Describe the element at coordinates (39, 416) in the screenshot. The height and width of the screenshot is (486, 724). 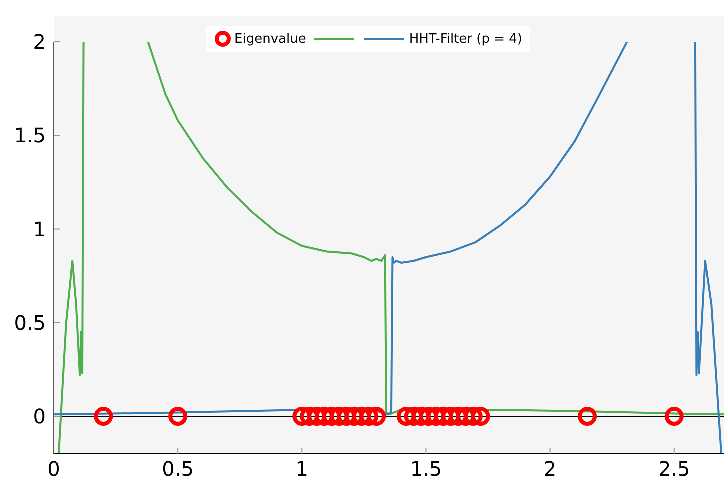
I see `y-tick-label: 0` at that location.